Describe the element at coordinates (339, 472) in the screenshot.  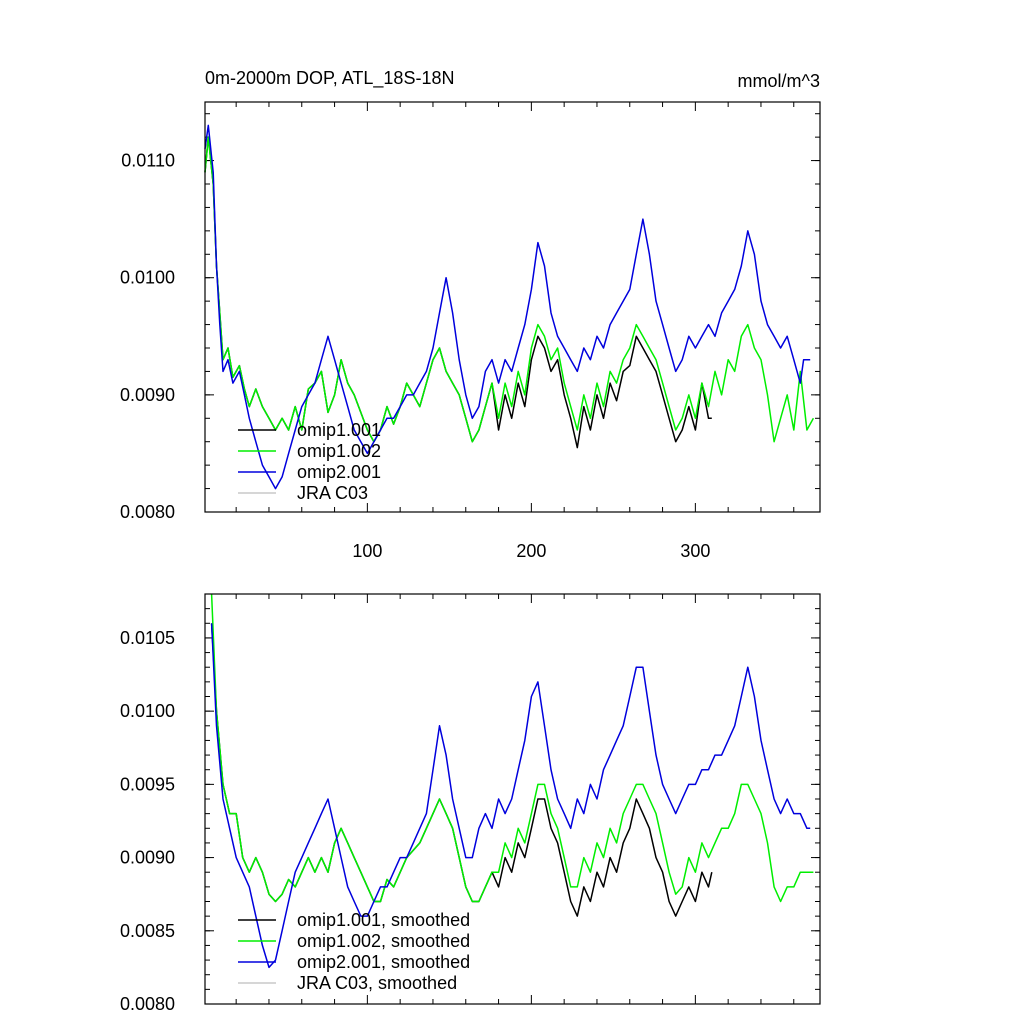
I see `legend-label: omip2.001` at that location.